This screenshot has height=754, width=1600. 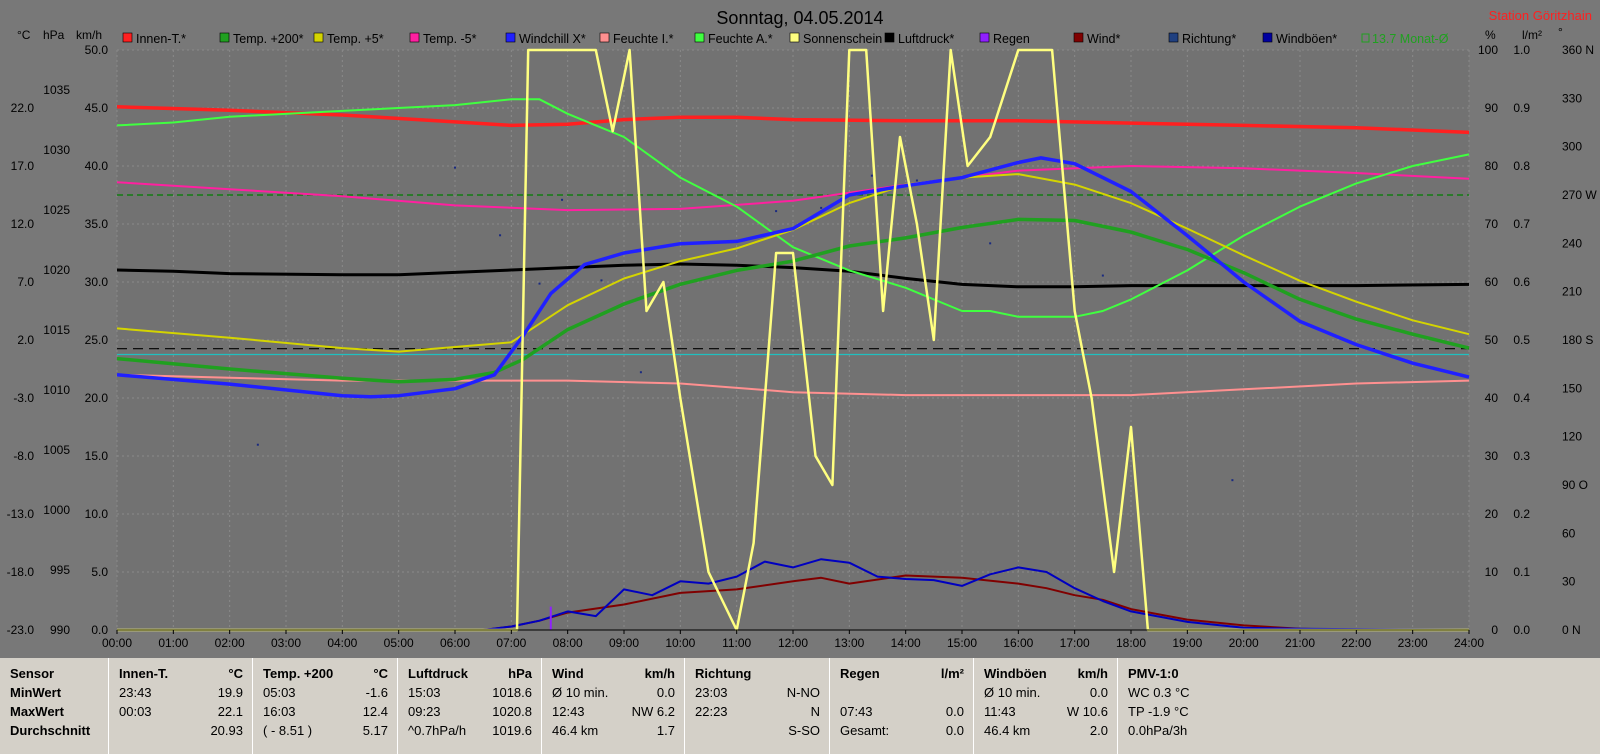 What do you see at coordinates (470, 692) in the screenshot?
I see `stats-row: 15:03 1018.6` at bounding box center [470, 692].